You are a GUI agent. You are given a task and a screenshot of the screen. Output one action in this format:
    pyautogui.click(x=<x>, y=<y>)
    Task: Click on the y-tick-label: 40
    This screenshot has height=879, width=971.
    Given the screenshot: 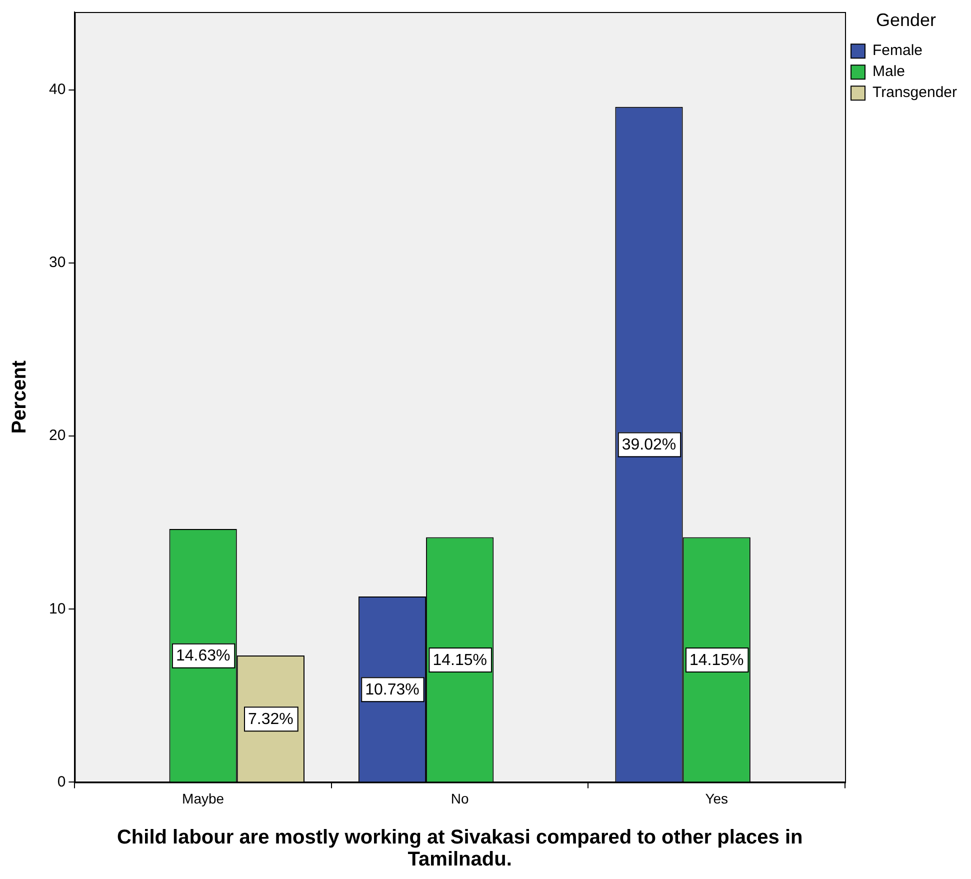 What is the action you would take?
    pyautogui.click(x=57, y=89)
    